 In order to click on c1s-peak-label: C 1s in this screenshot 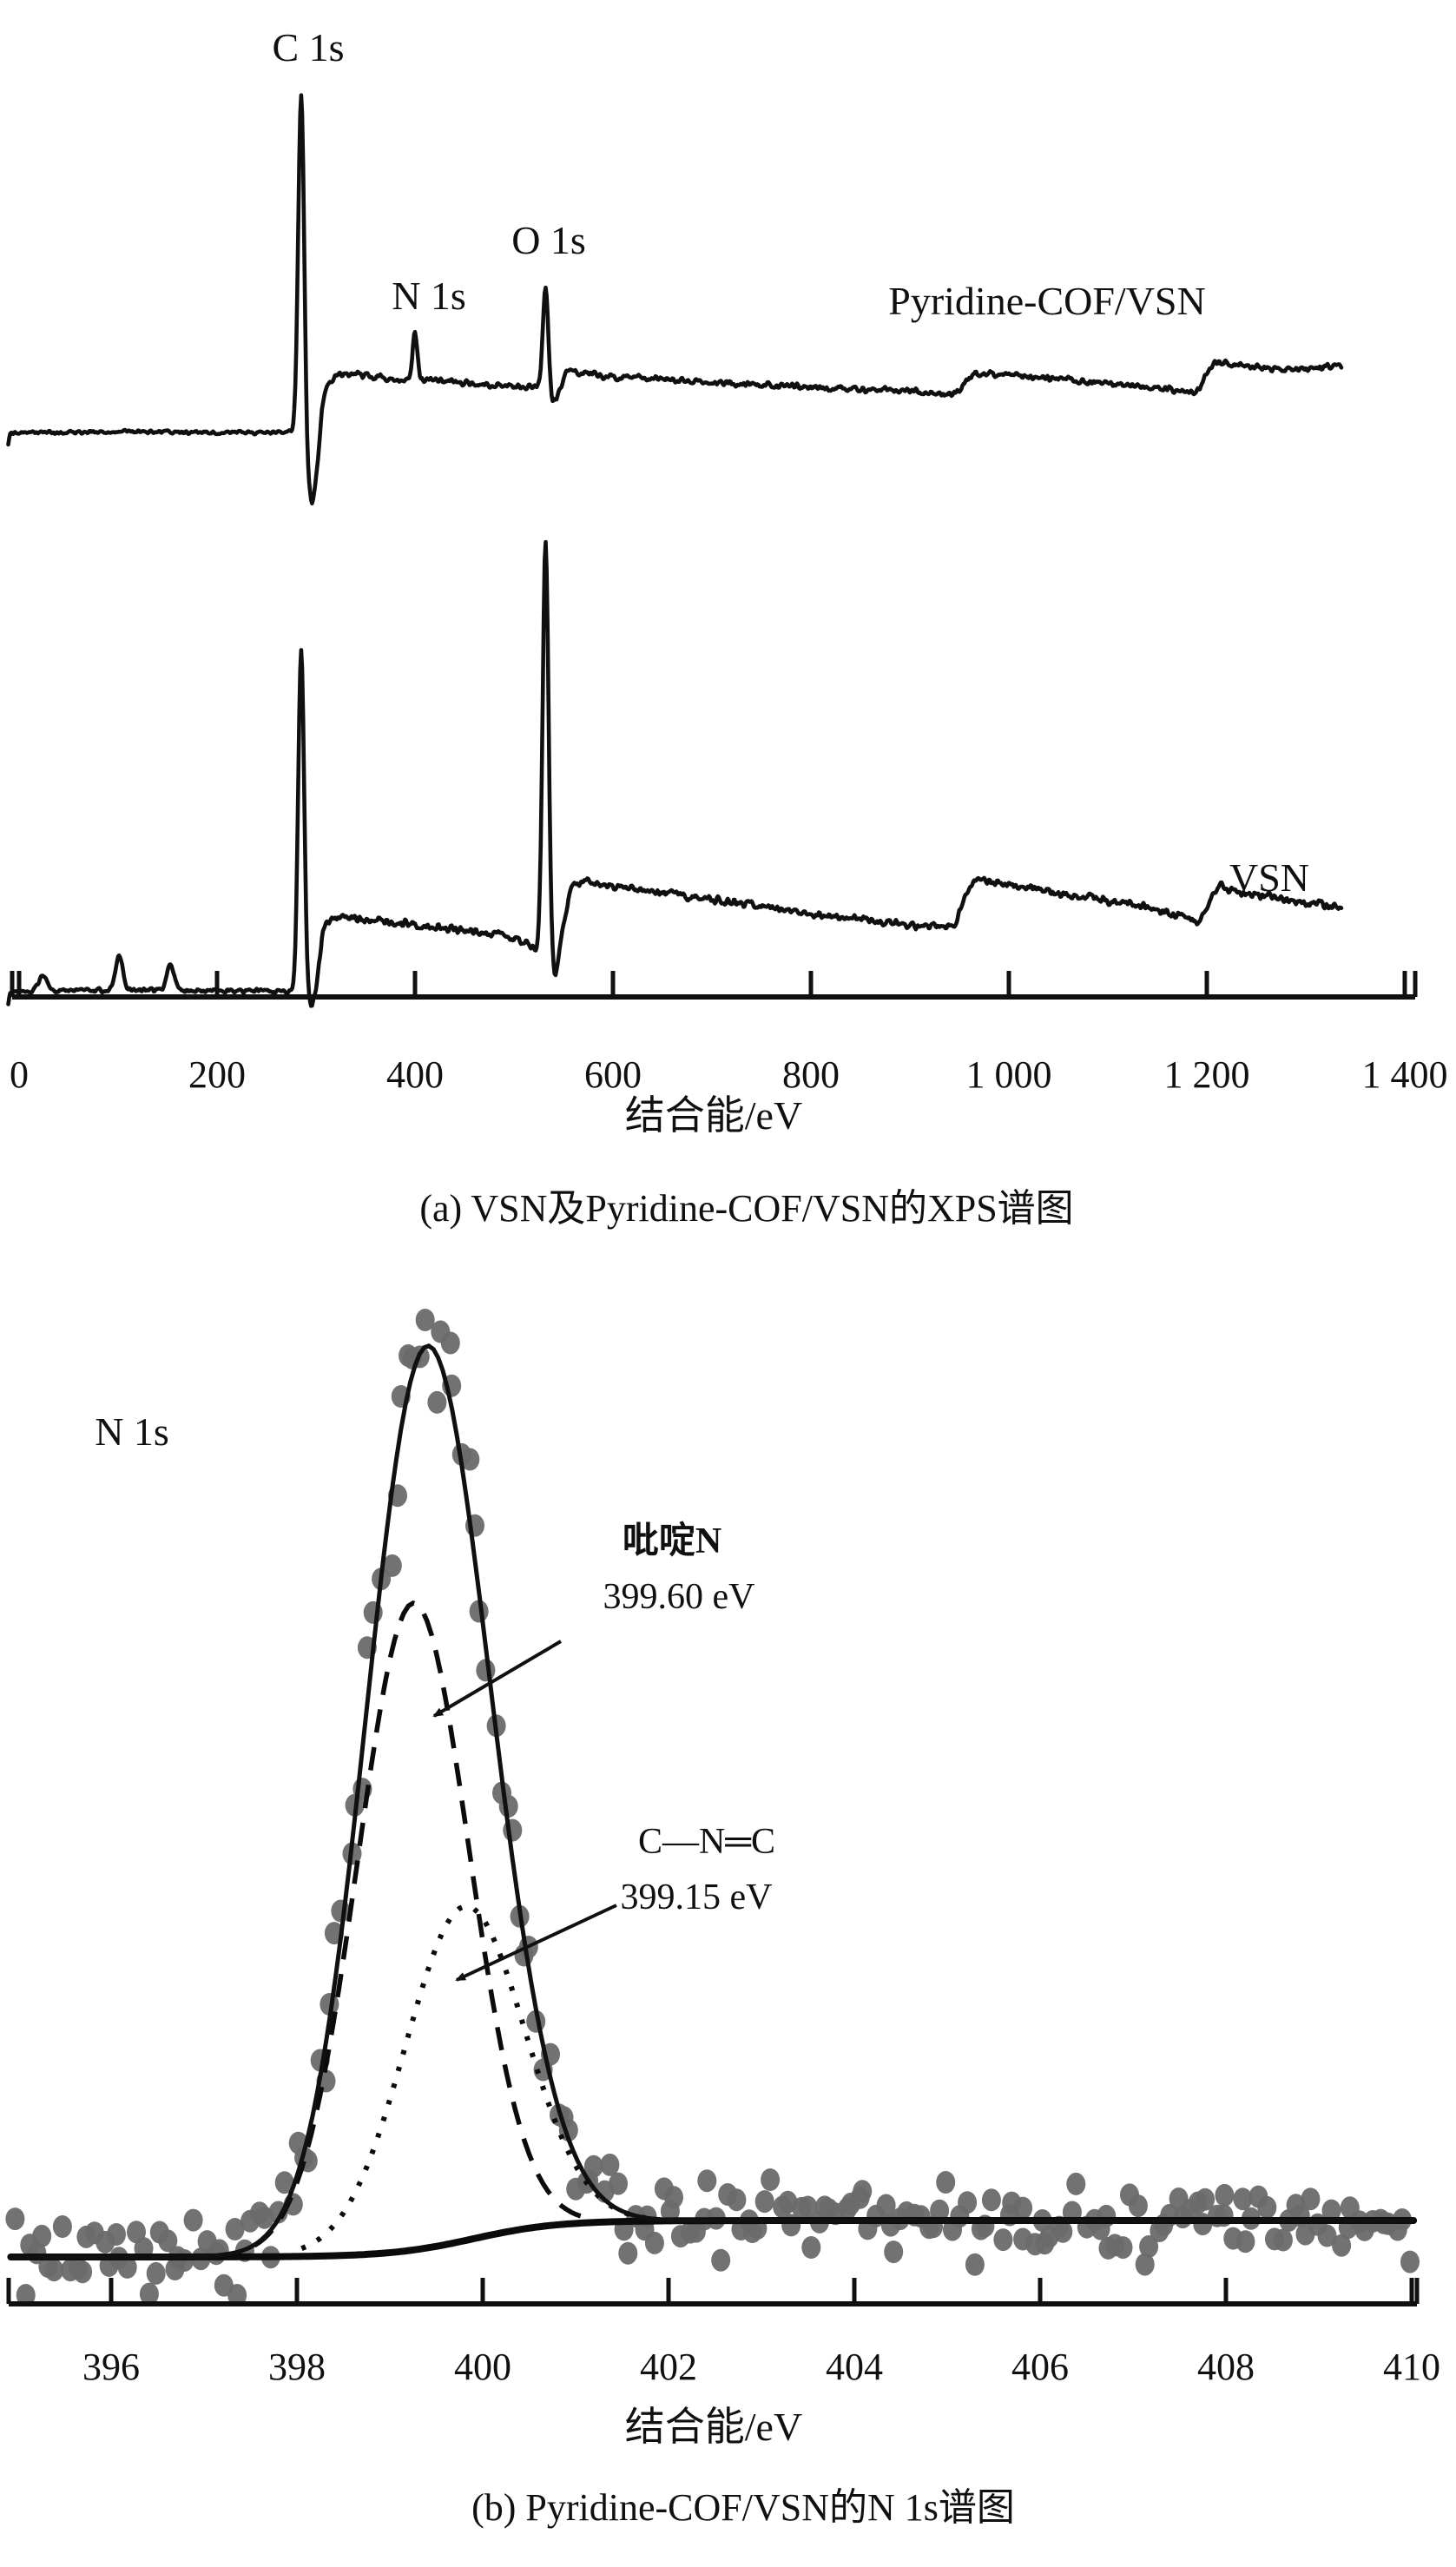, I will do `click(308, 47)`.